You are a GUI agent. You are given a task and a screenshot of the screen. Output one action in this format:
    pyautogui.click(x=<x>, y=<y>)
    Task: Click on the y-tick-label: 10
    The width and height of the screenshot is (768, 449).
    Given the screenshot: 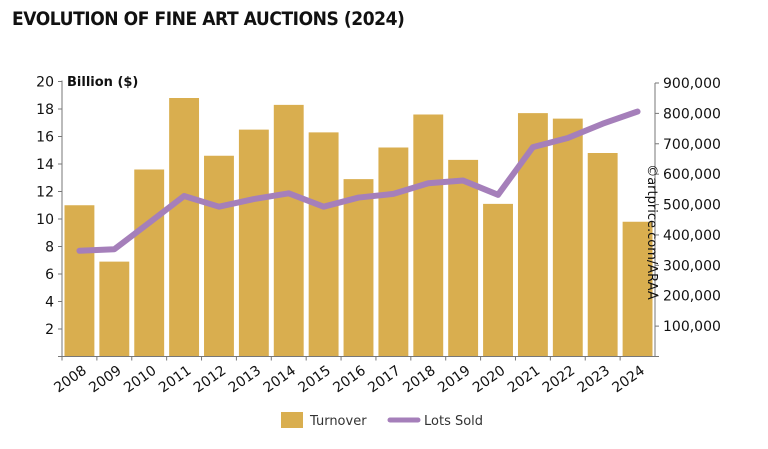 What is the action you would take?
    pyautogui.click(x=45, y=220)
    